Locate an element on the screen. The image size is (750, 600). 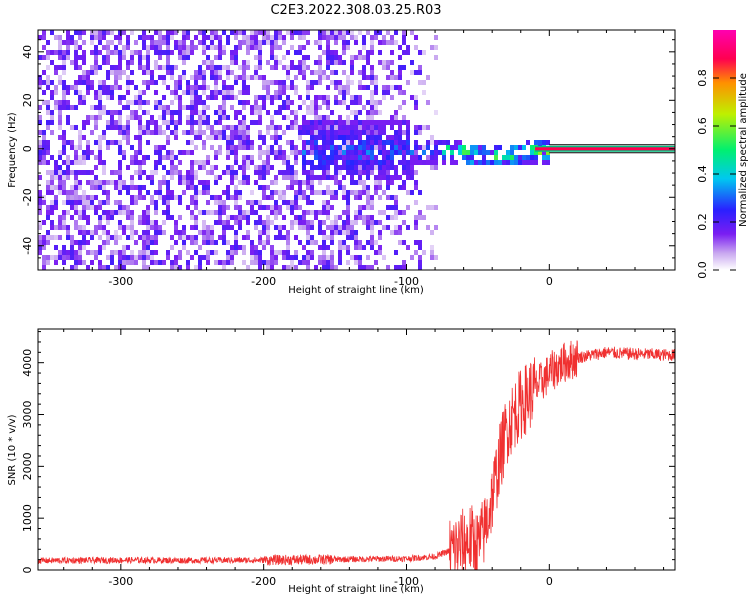
spectrogram-x-tick-label: -200 is located at coordinates (263, 281).